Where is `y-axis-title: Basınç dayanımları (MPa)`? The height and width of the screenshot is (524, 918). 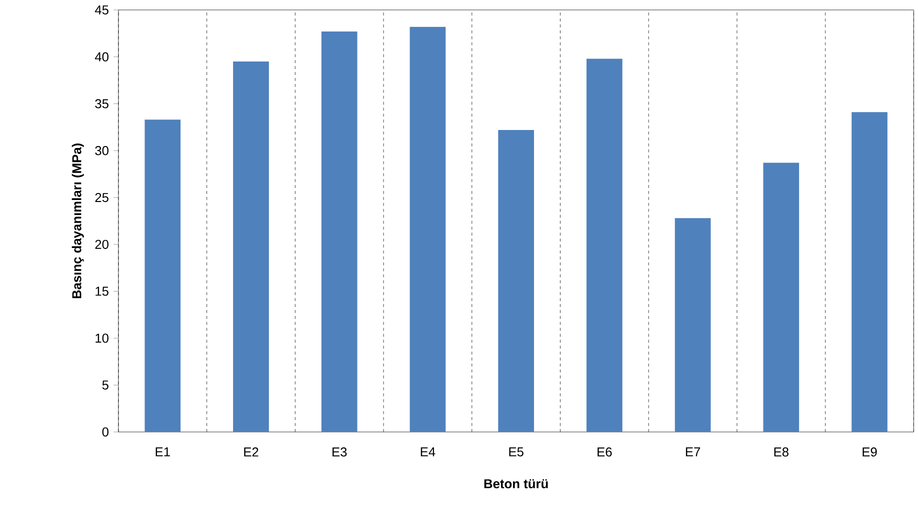
y-axis-title: Basınç dayanımları (MPa) is located at coordinates (78, 221).